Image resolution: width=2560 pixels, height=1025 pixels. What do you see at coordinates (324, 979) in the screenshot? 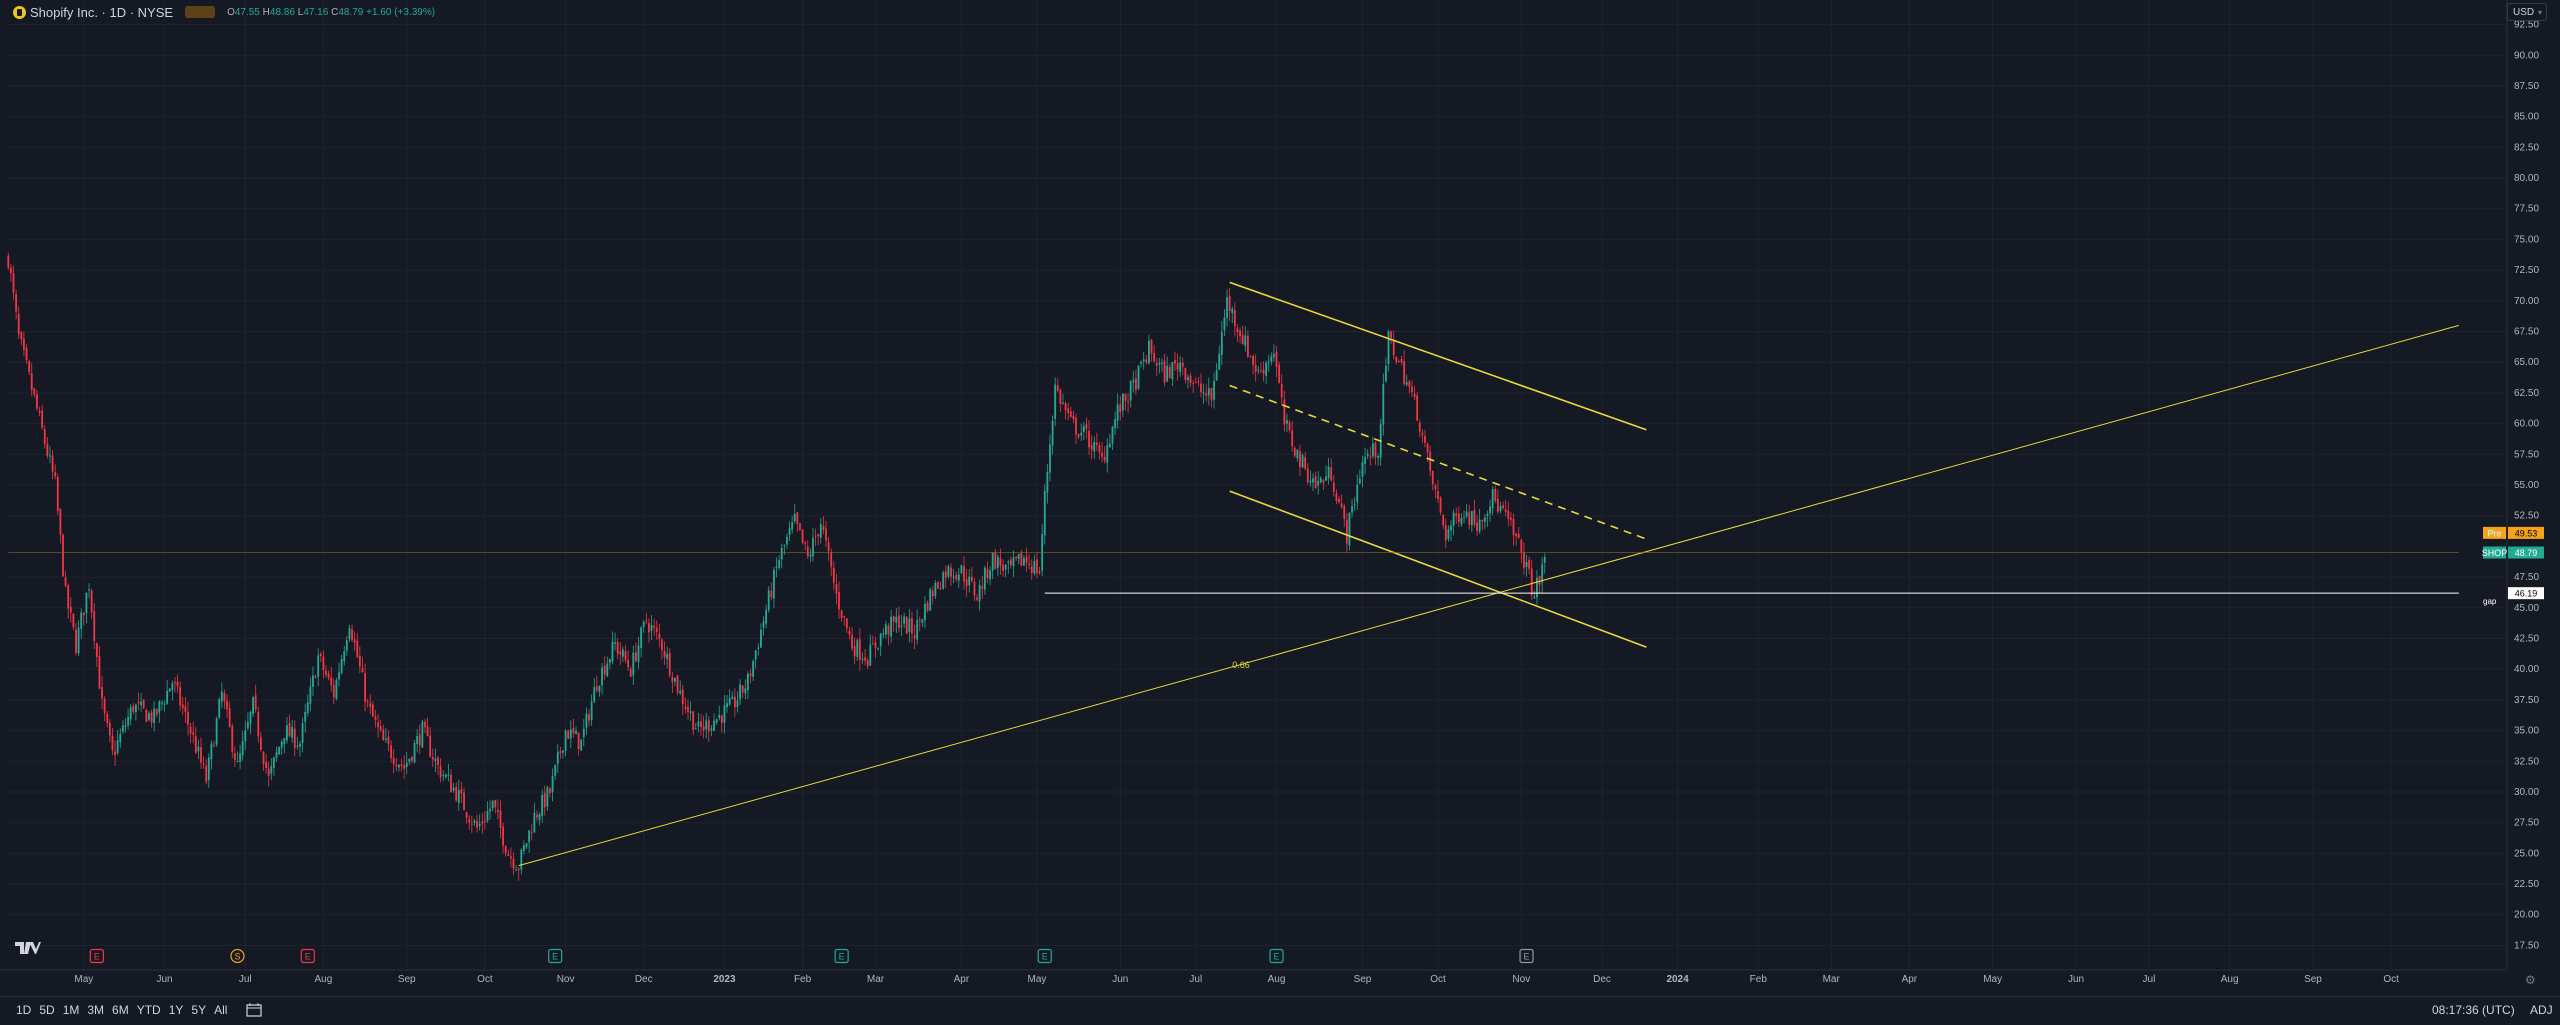
I see `time-axis-label: Aug` at bounding box center [324, 979].